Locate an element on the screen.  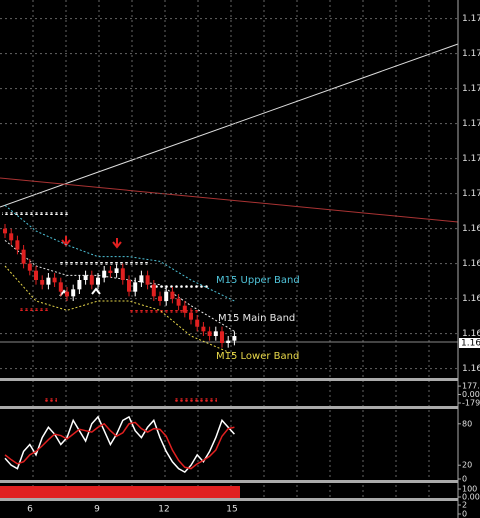
band-label: M15 Main Band is located at coordinates (256, 318).